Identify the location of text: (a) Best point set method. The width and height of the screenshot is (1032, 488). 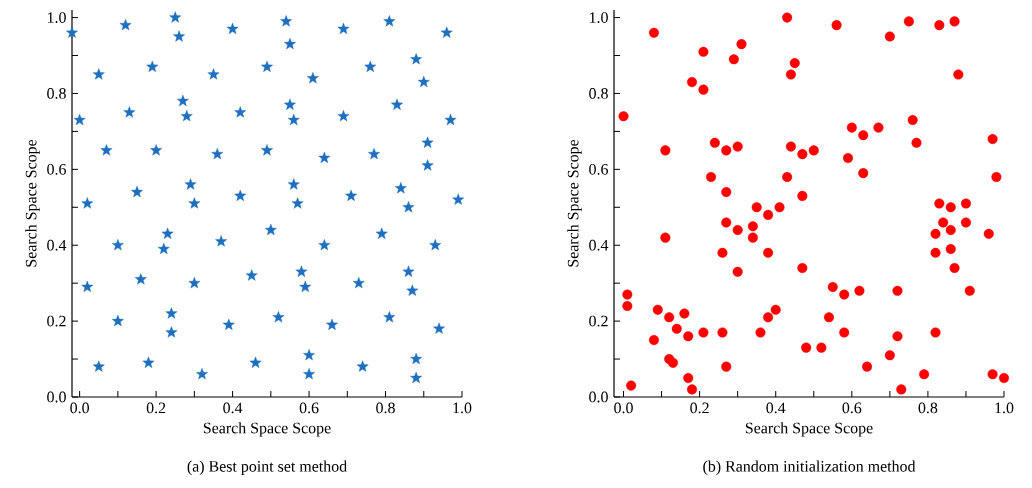
(267, 467).